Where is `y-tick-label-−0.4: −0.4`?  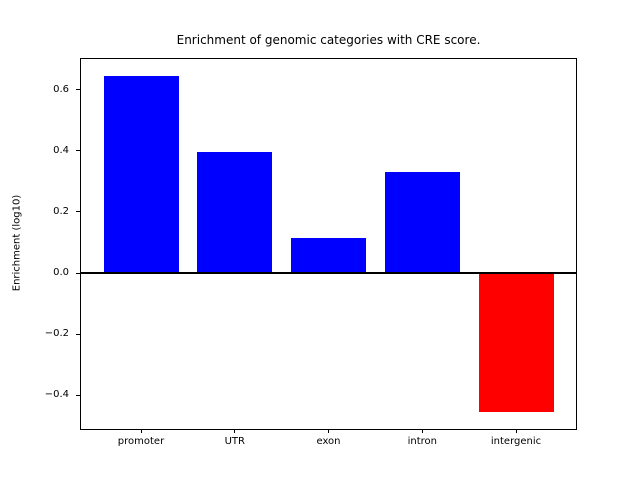 y-tick-label-−0.4: −0.4 is located at coordinates (56, 395).